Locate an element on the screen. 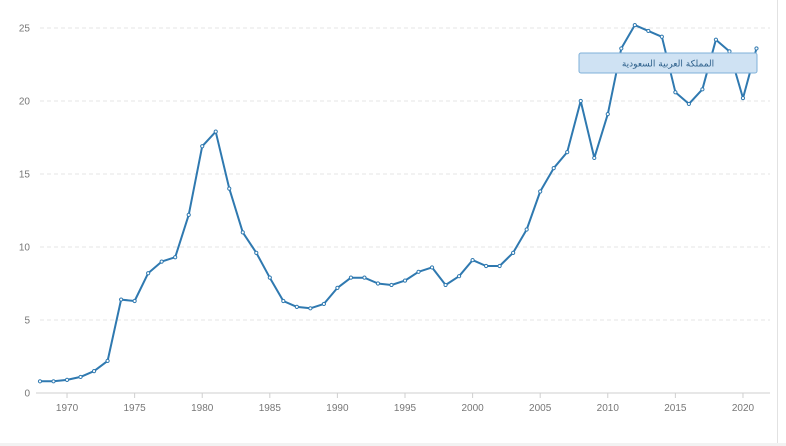  y-tick-label: 5 is located at coordinates (27, 321).